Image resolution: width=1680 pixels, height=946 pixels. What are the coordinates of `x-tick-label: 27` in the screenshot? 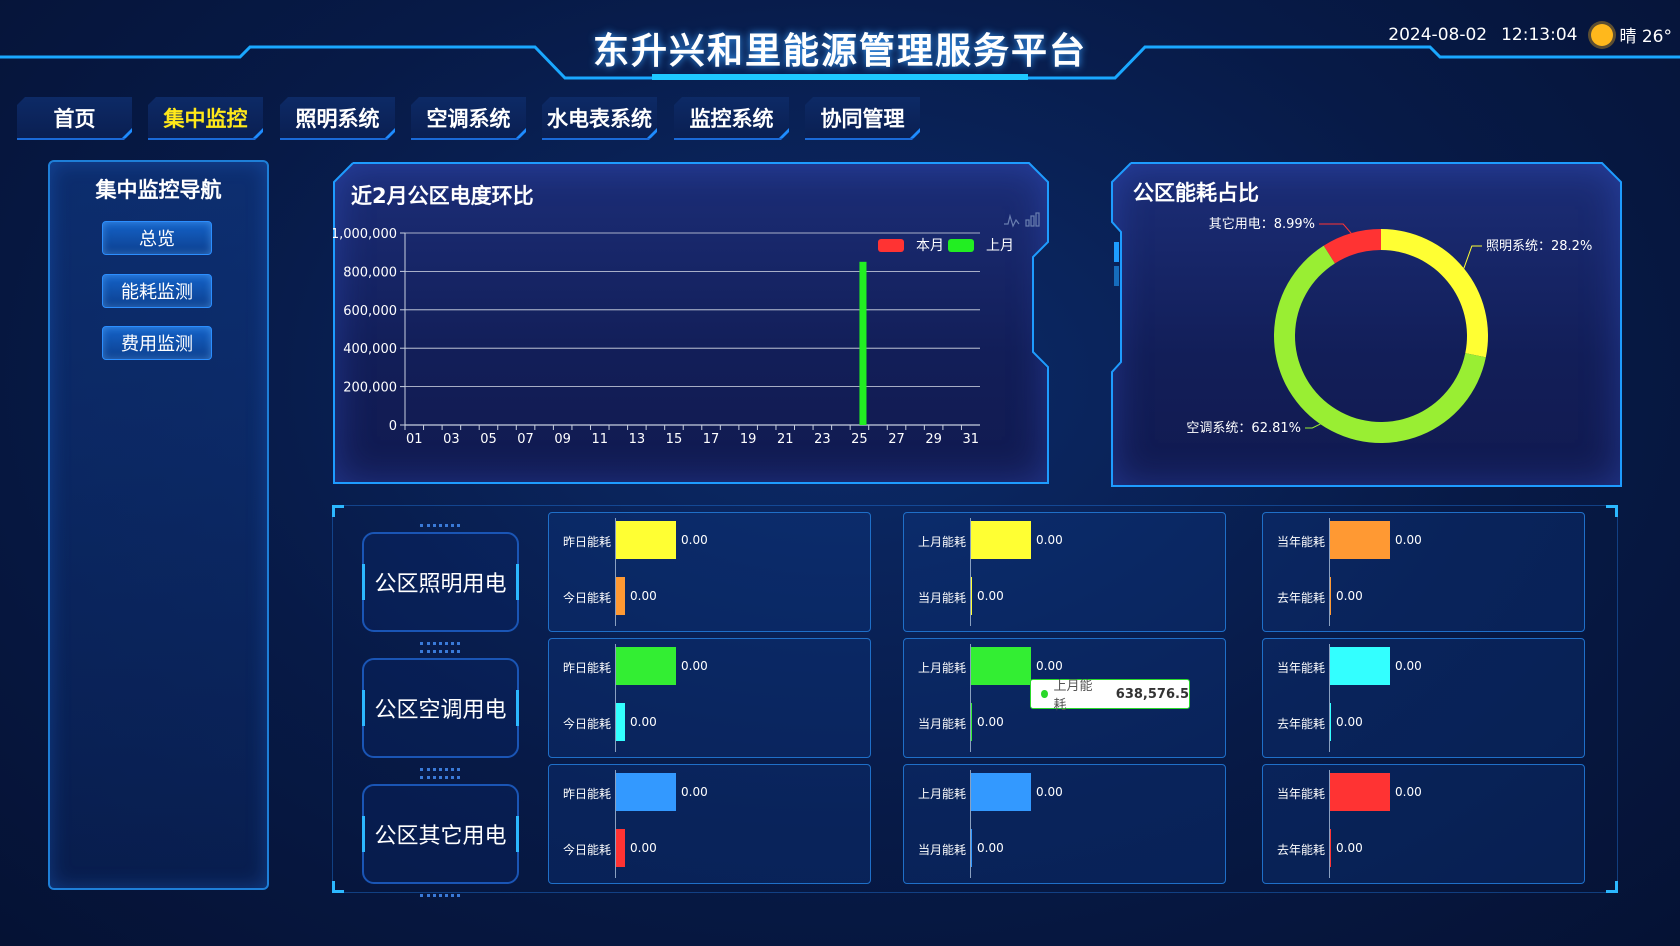 It's located at (896, 439).